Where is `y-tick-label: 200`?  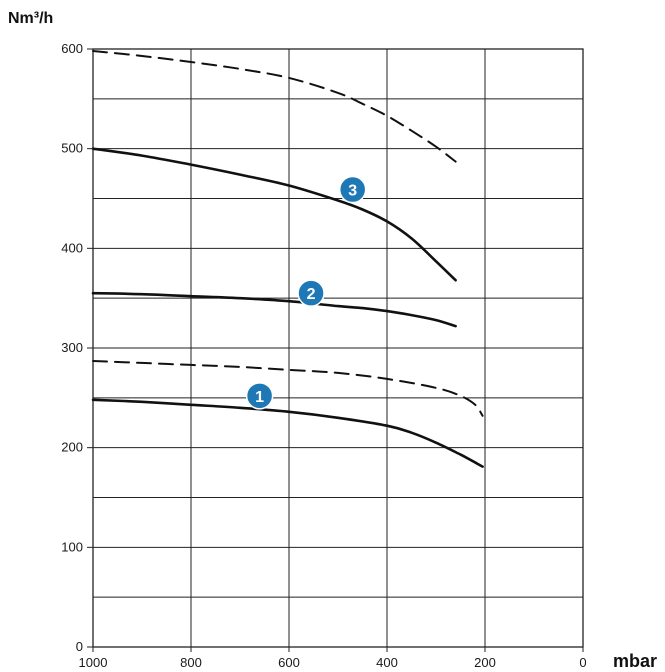
y-tick-label: 200 is located at coordinates (72, 447).